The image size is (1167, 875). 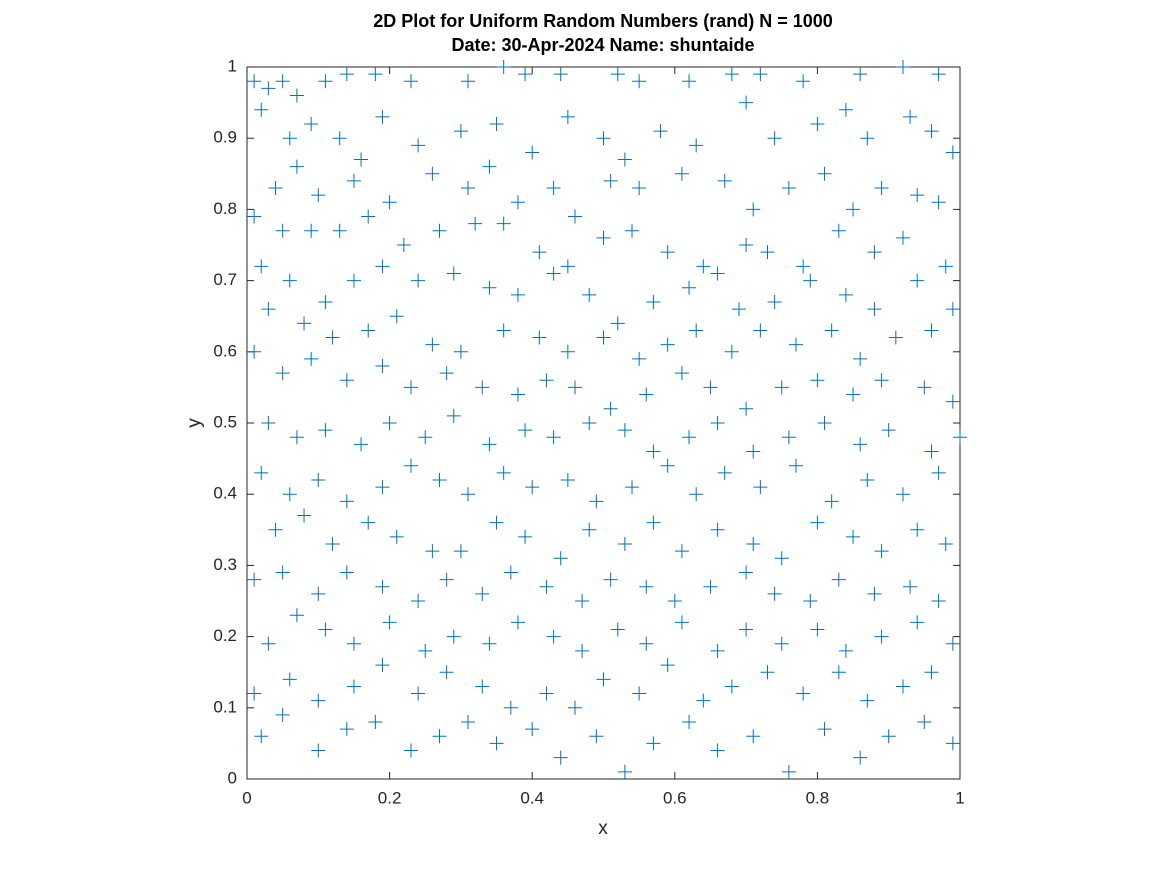 What do you see at coordinates (225, 706) in the screenshot?
I see `y-tick-label: 0.1` at bounding box center [225, 706].